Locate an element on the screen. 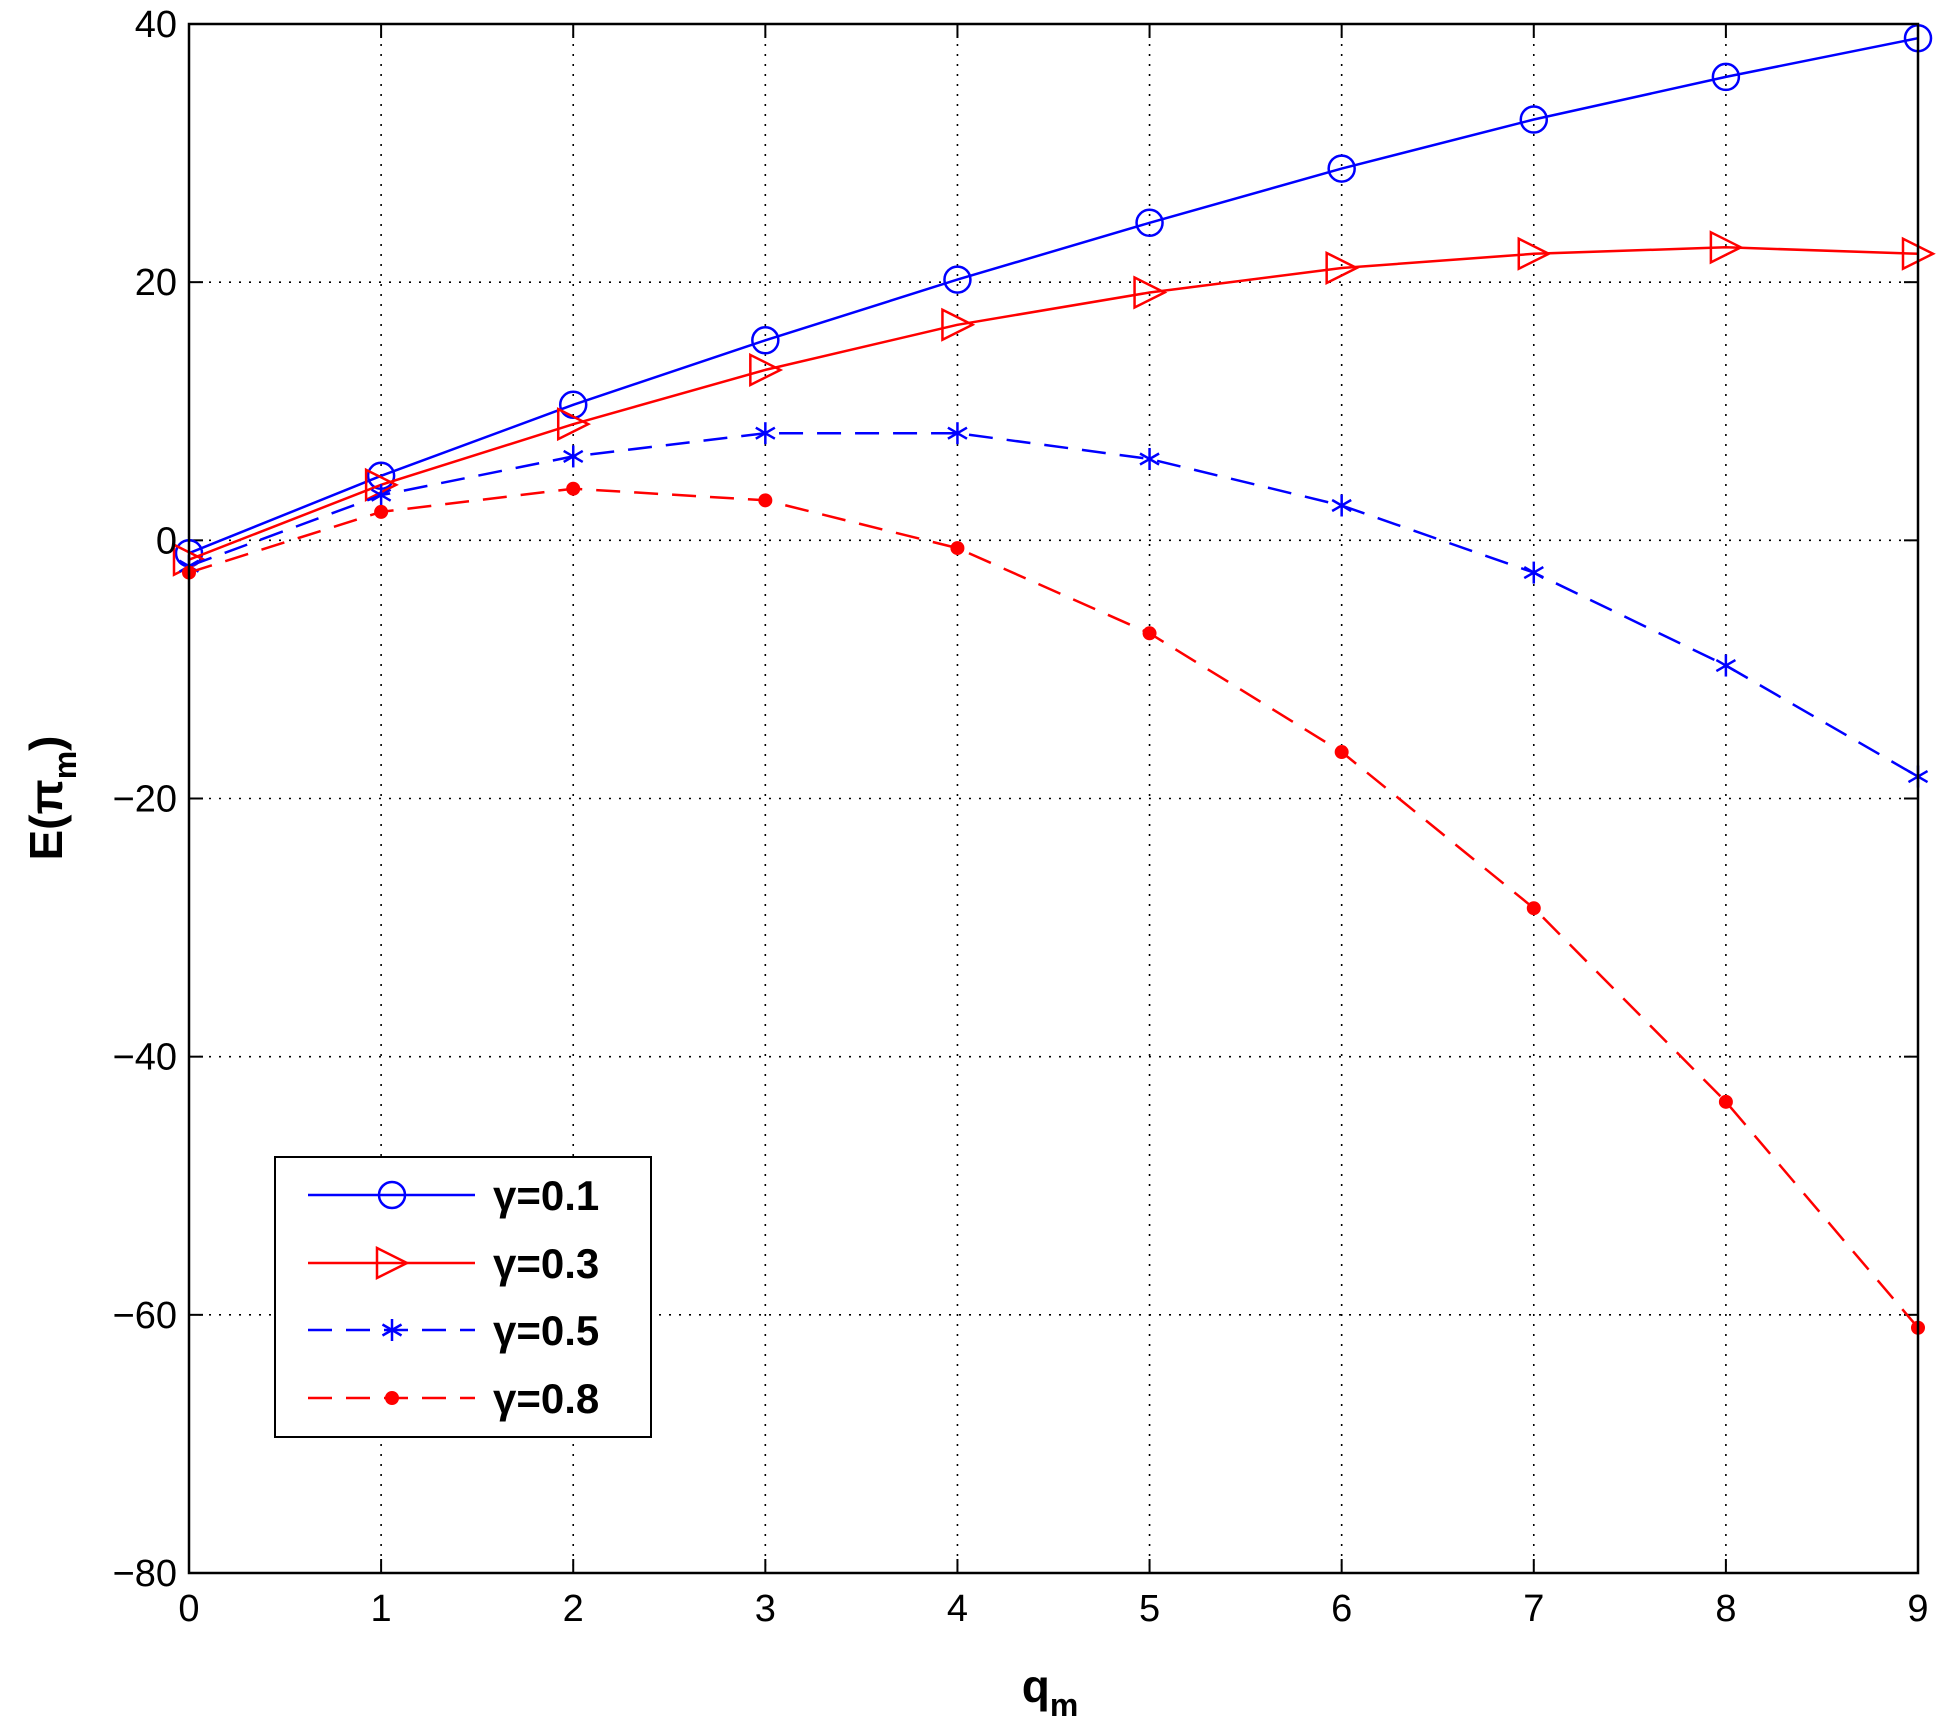 The image size is (1948, 1727). legend: γ=0.1 γ=0.3 γ=0.5 γ=0.8 is located at coordinates (463, 1297).